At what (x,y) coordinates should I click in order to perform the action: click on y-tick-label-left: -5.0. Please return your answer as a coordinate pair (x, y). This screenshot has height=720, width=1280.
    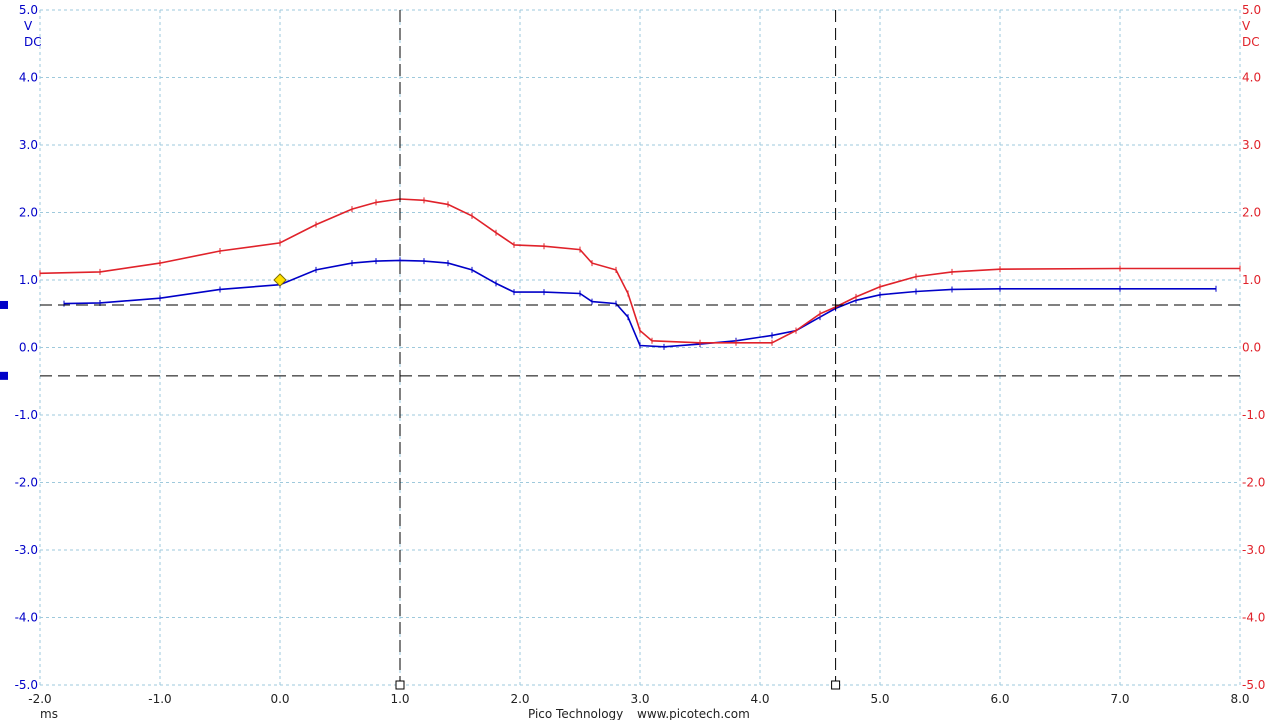
    Looking at the image, I should click on (26, 685).